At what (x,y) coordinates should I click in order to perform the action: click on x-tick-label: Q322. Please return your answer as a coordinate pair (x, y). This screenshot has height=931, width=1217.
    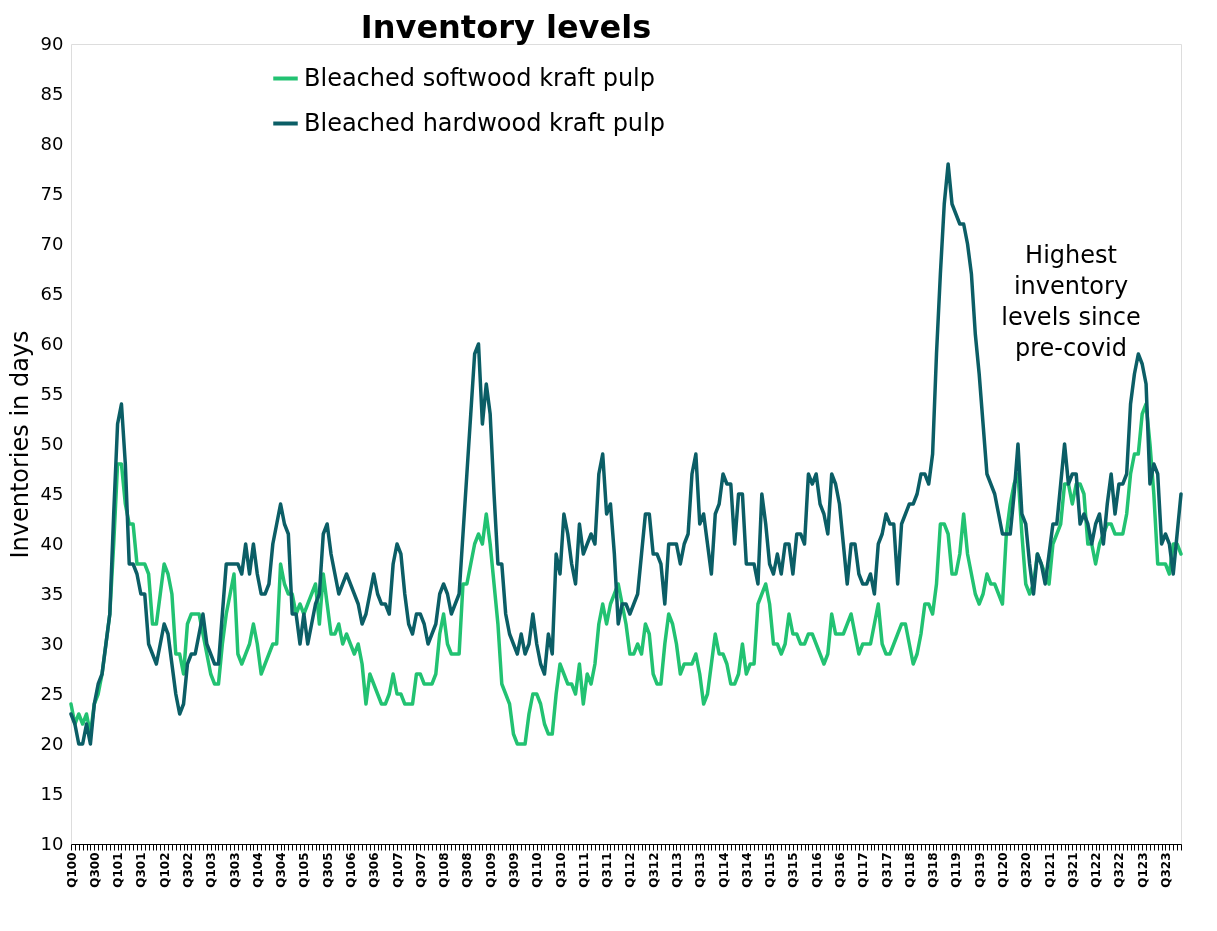
    Looking at the image, I should click on (1119, 870).